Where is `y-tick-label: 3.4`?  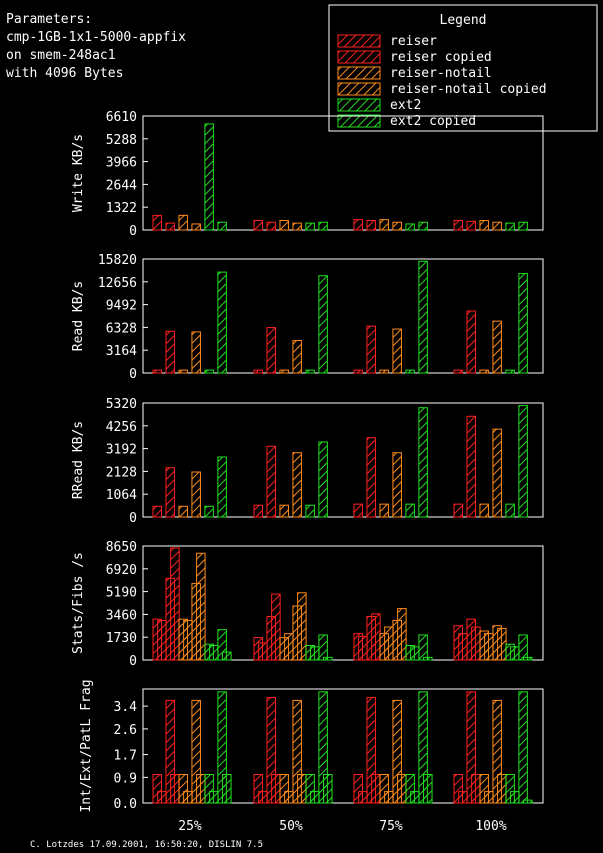 y-tick-label: 3.4 is located at coordinates (126, 707).